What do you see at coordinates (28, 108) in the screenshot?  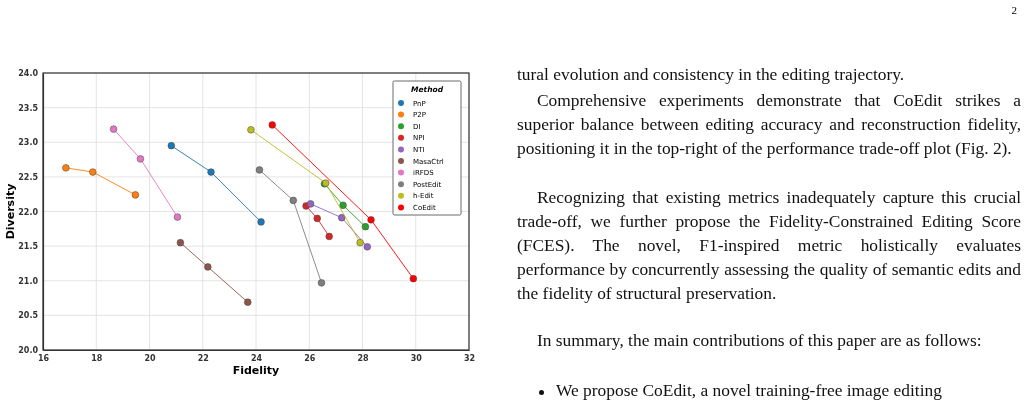 I see `y-tick-label: 23.5` at bounding box center [28, 108].